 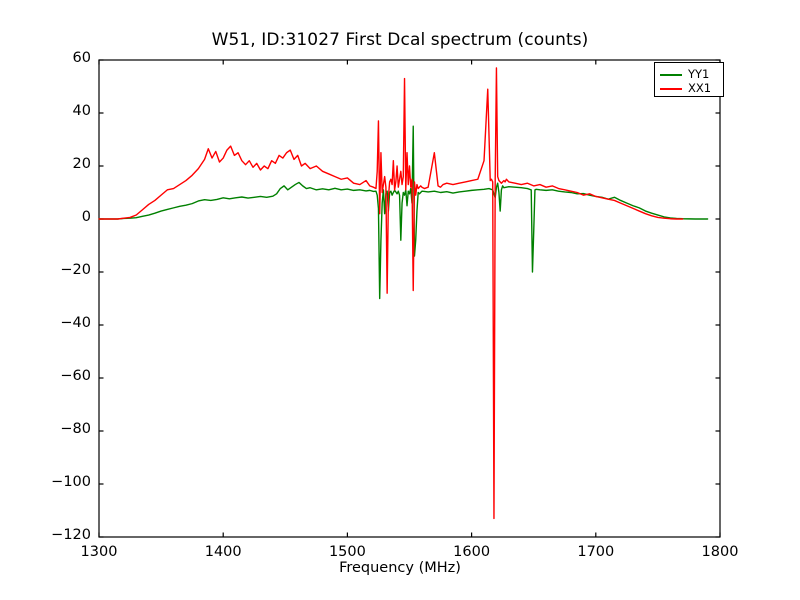 What do you see at coordinates (81, 164) in the screenshot?
I see `y-tick-label: 20` at bounding box center [81, 164].